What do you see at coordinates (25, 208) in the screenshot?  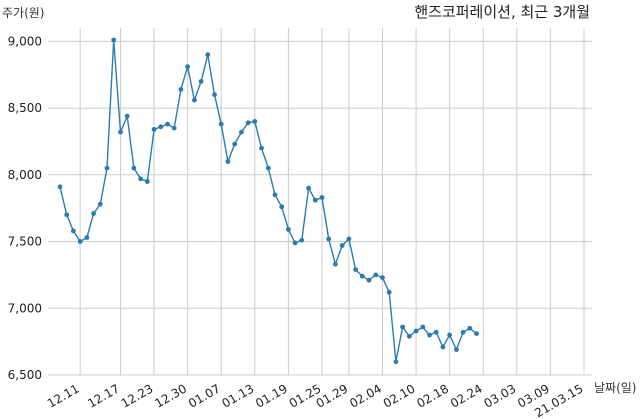 I see `y-tick-labels: 6,500 7,000 7,500 8,000 8,500 9,000` at bounding box center [25, 208].